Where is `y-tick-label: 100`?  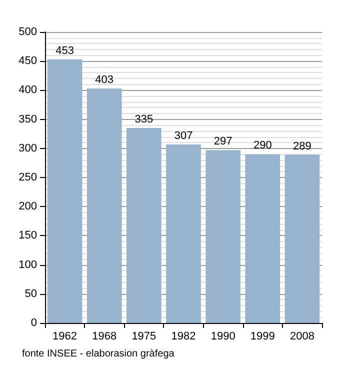
y-tick-label: 100 is located at coordinates (27, 264).